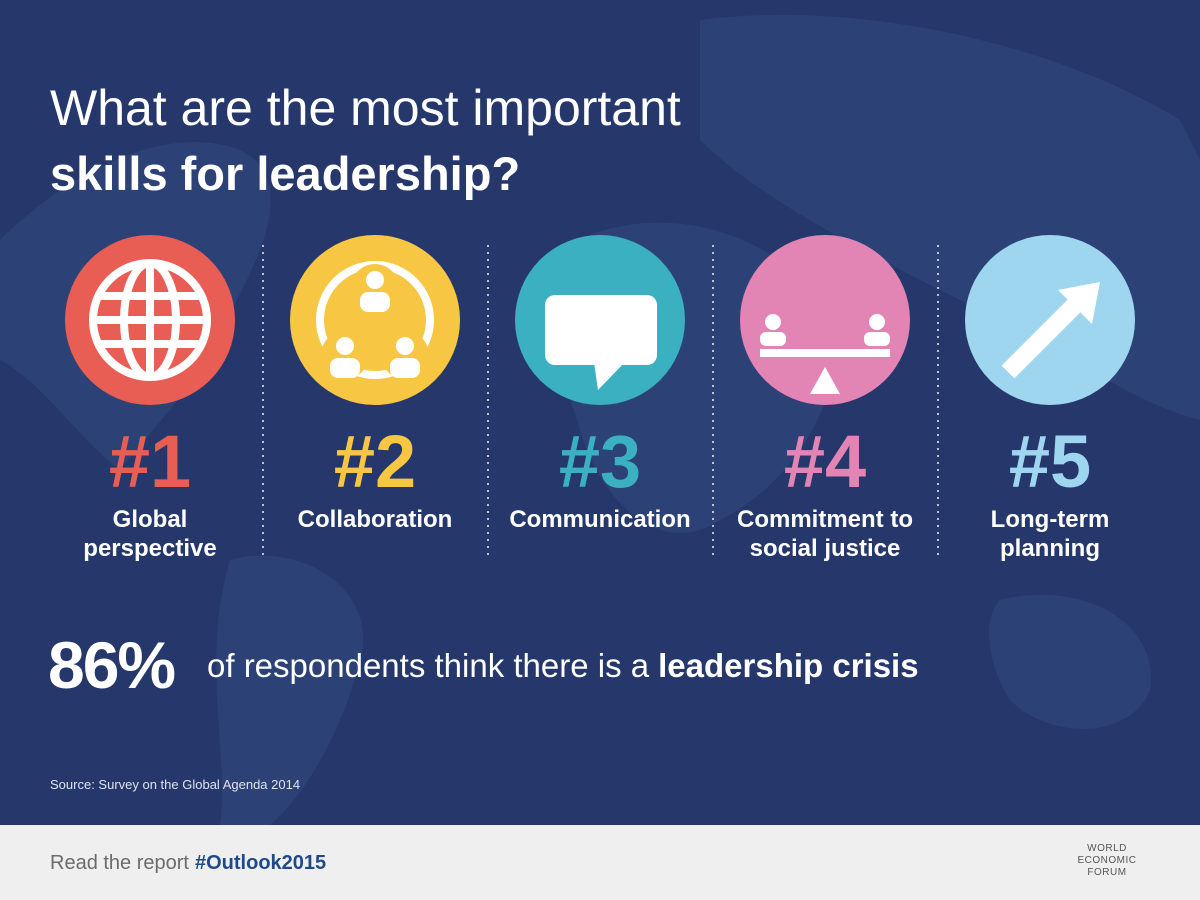 The image size is (1200, 900). What do you see at coordinates (825, 548) in the screenshot?
I see `skill-label: social justice` at bounding box center [825, 548].